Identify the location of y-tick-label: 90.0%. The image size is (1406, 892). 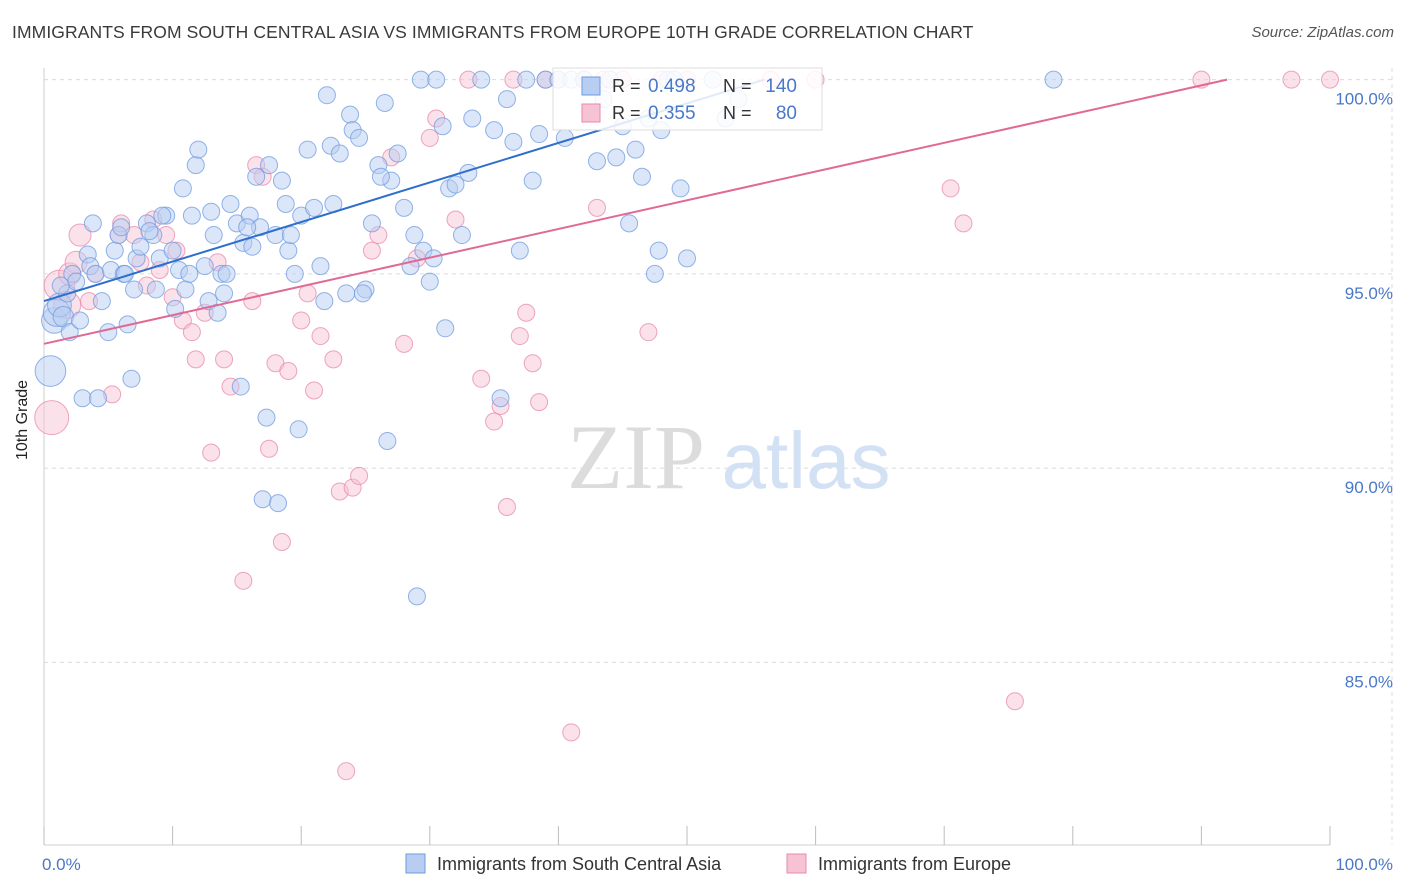
(1369, 487).